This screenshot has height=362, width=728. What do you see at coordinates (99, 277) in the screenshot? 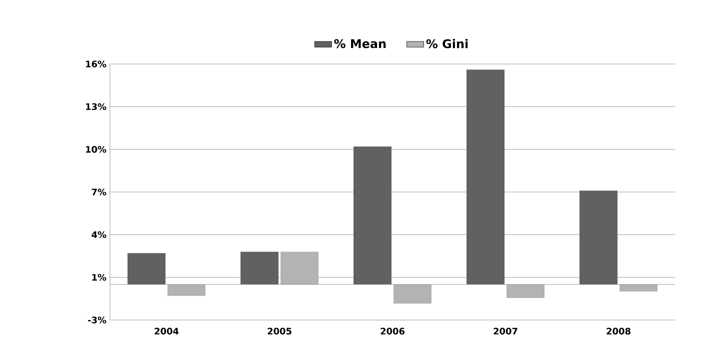
I see `y-tick-label: 1%` at bounding box center [99, 277].